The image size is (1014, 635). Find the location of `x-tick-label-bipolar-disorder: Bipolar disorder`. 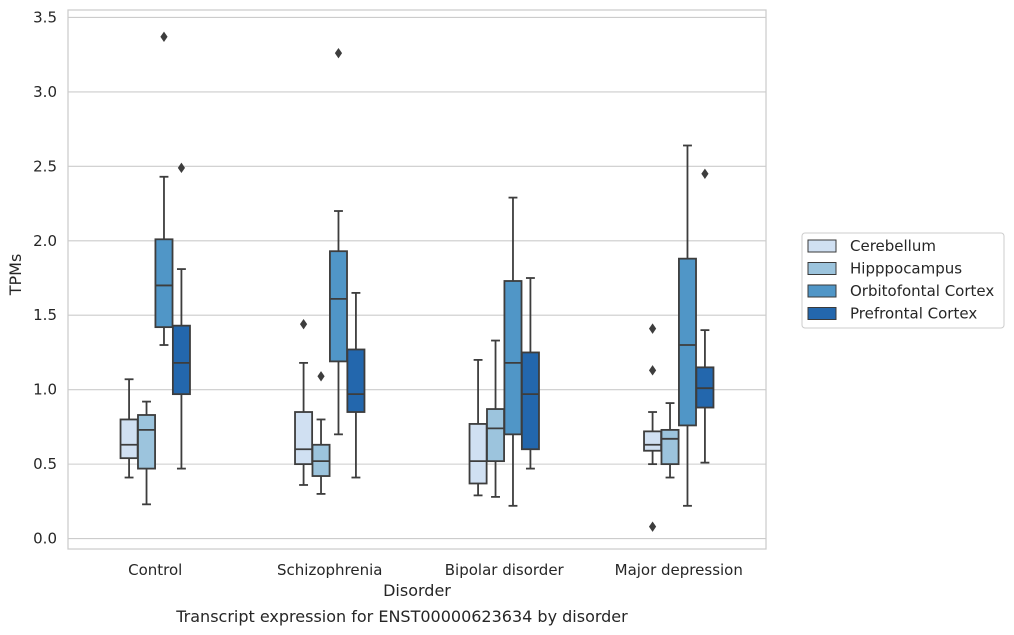

x-tick-label-bipolar-disorder: Bipolar disorder is located at coordinates (505, 570).